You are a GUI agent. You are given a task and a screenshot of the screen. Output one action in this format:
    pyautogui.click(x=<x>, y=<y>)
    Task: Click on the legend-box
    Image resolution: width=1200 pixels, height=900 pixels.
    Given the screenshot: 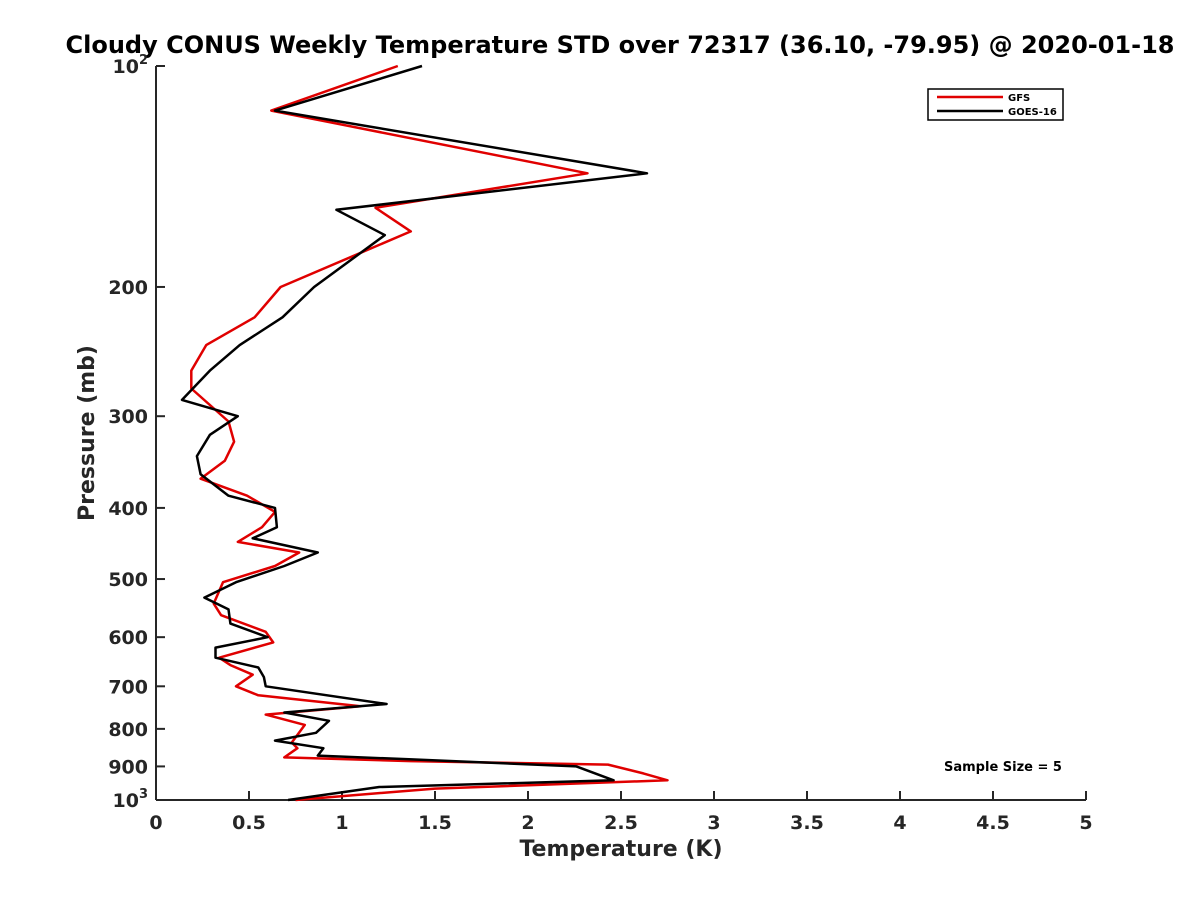 What is the action you would take?
    pyautogui.click(x=995, y=104)
    